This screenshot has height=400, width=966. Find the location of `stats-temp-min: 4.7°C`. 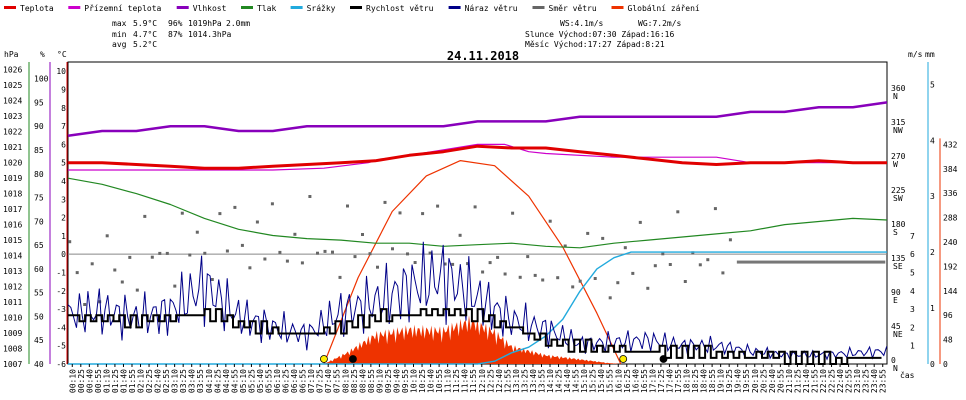

stats-temp-min: 4.7°C is located at coordinates (145, 34).